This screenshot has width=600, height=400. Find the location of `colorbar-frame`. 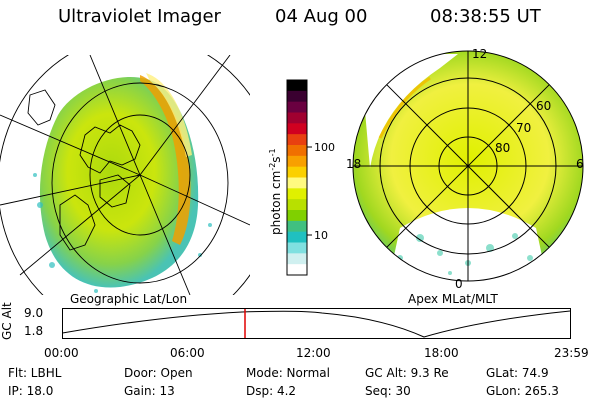

colorbar-frame is located at coordinates (297, 177).